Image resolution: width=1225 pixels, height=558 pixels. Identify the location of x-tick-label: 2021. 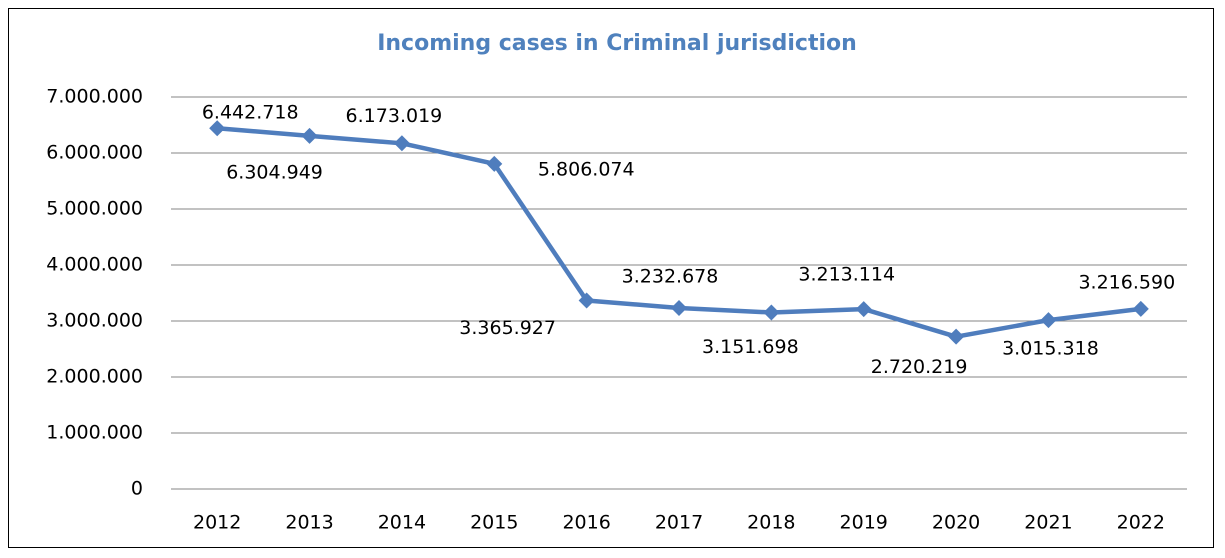
(1048, 523).